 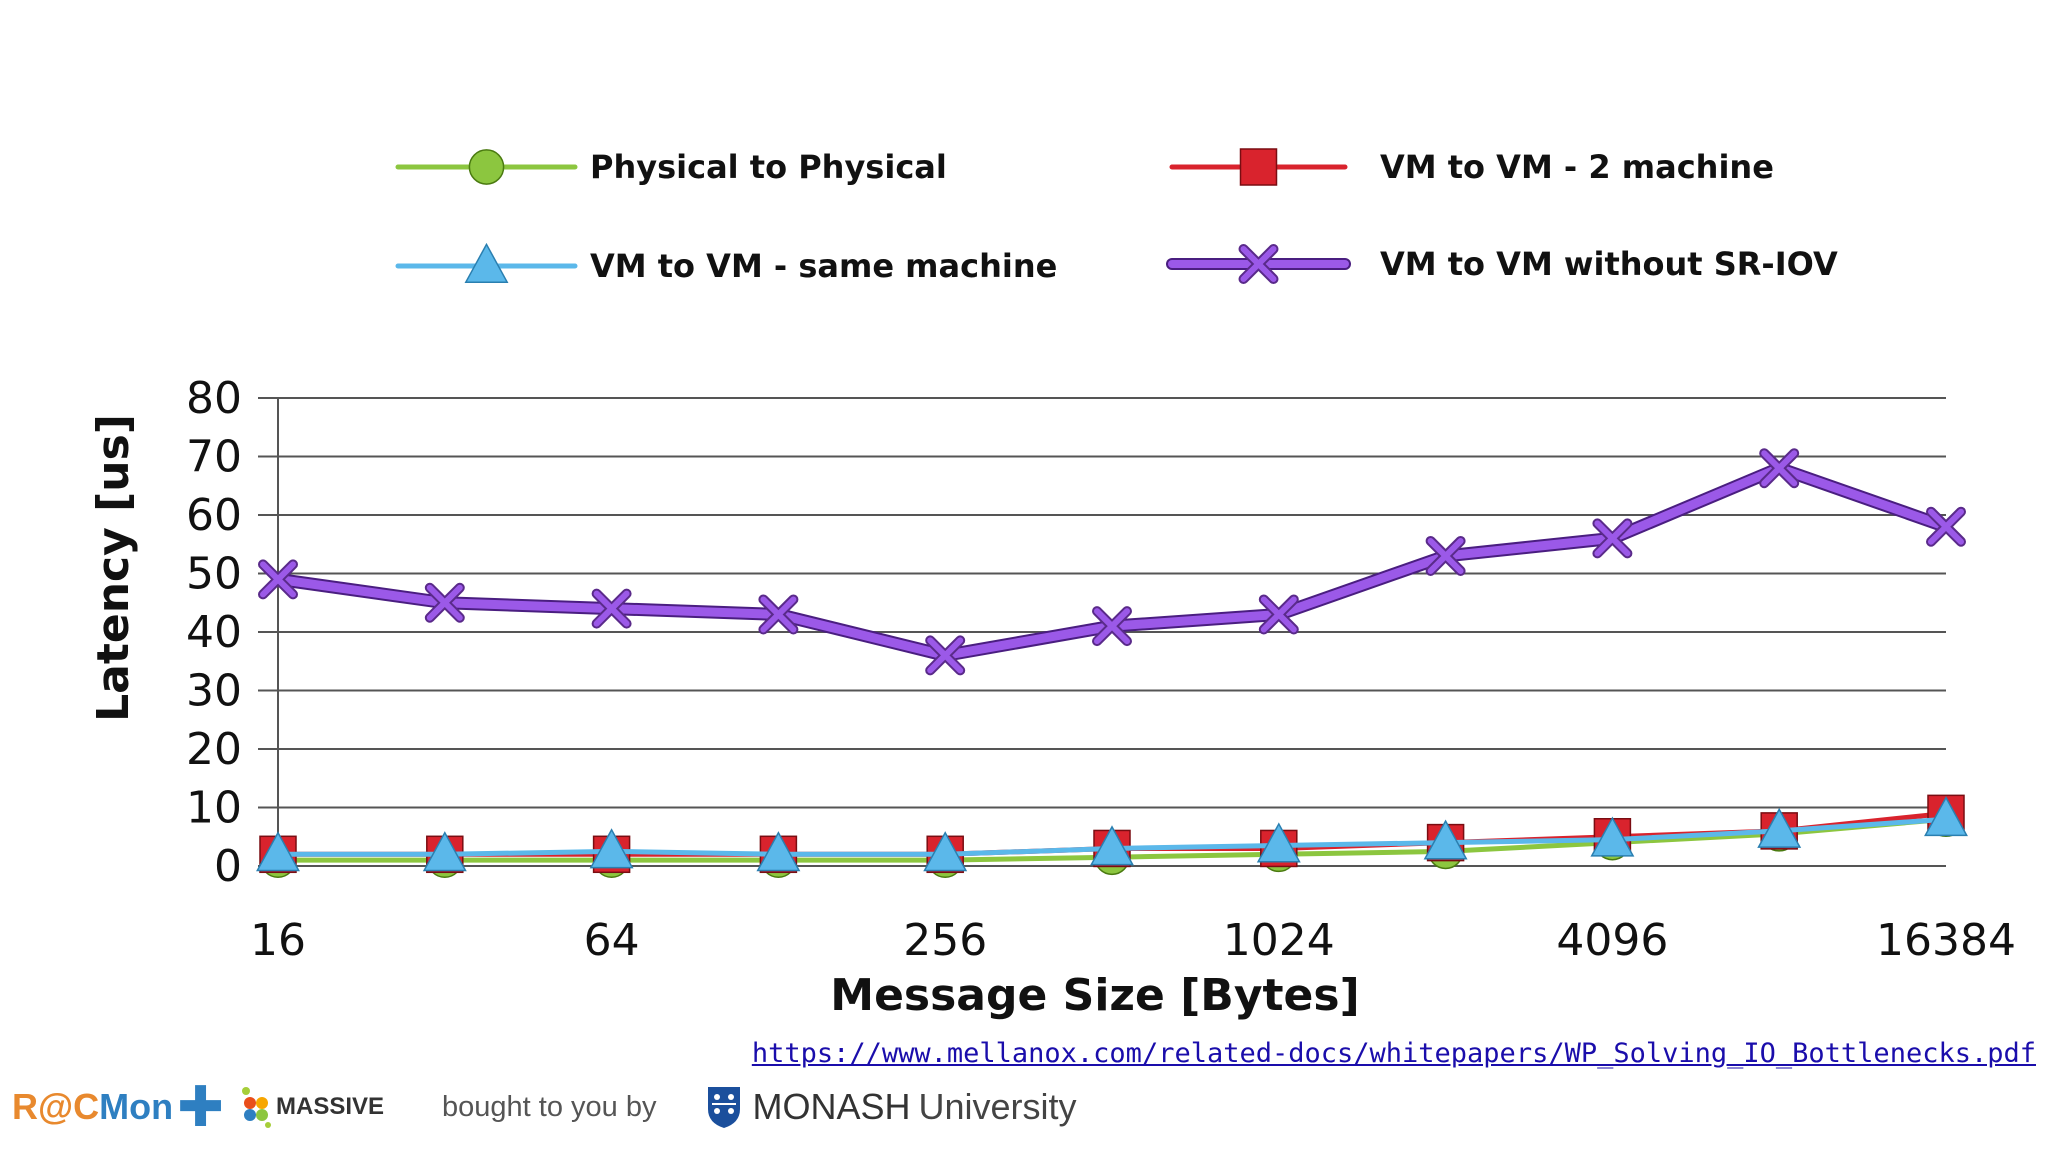 I want to click on point-circle, so click(x=486, y=167).